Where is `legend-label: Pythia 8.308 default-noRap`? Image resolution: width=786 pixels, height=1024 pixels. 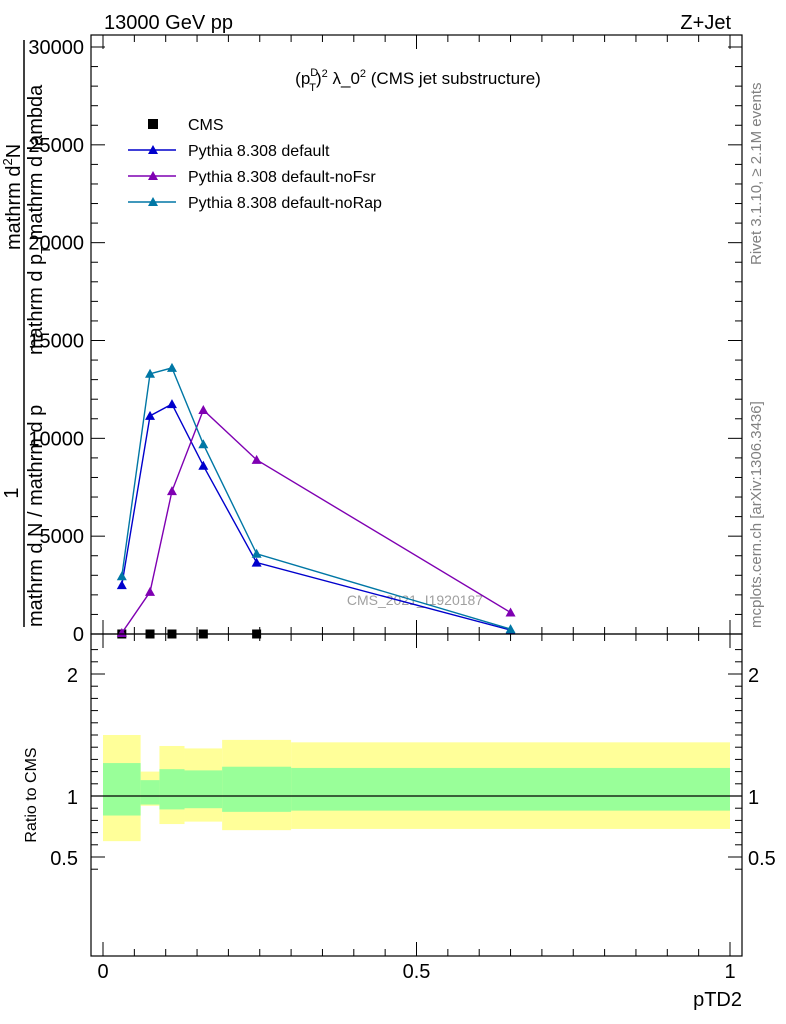 legend-label: Pythia 8.308 default-noRap is located at coordinates (285, 203).